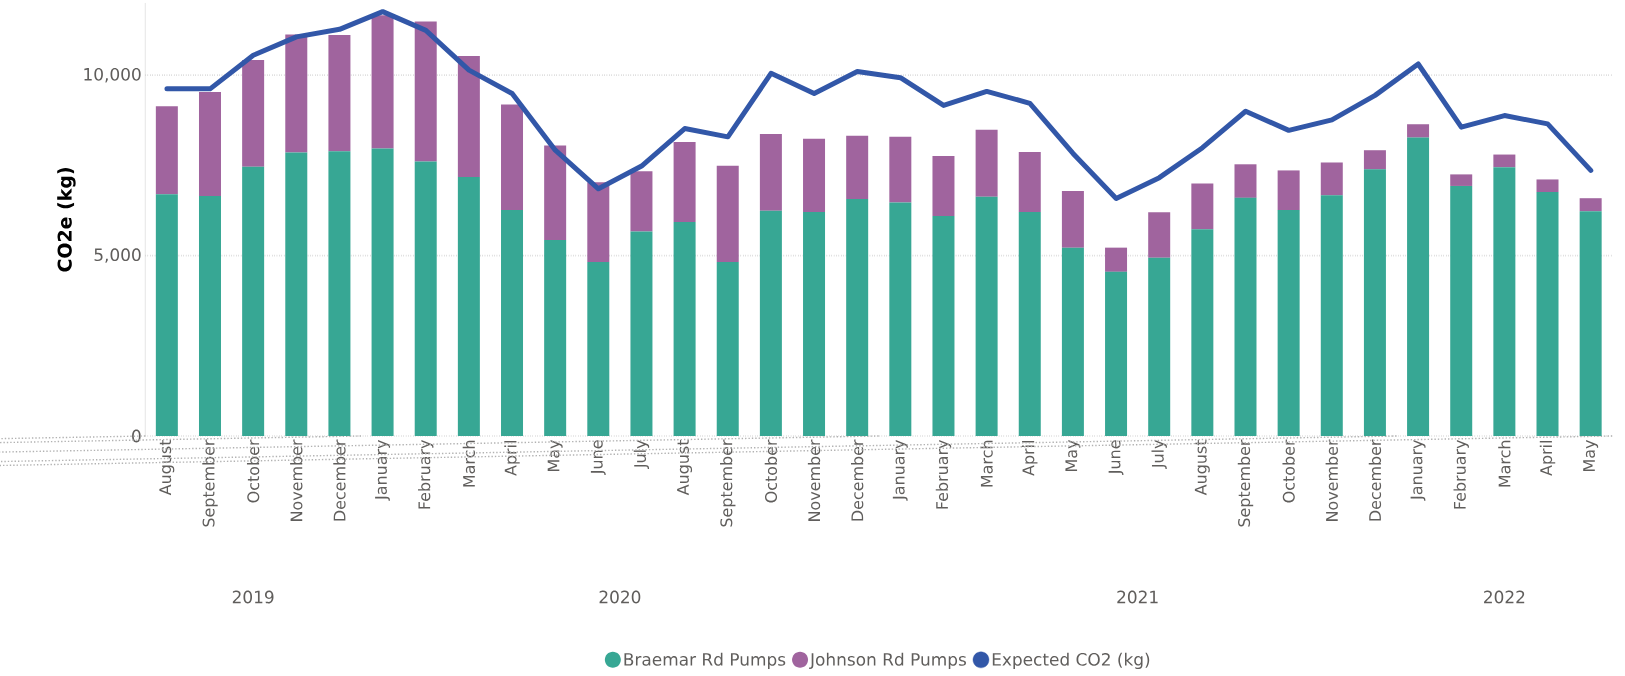 The height and width of the screenshot is (676, 1625). What do you see at coordinates (620, 597) in the screenshot?
I see `text: 2020` at bounding box center [620, 597].